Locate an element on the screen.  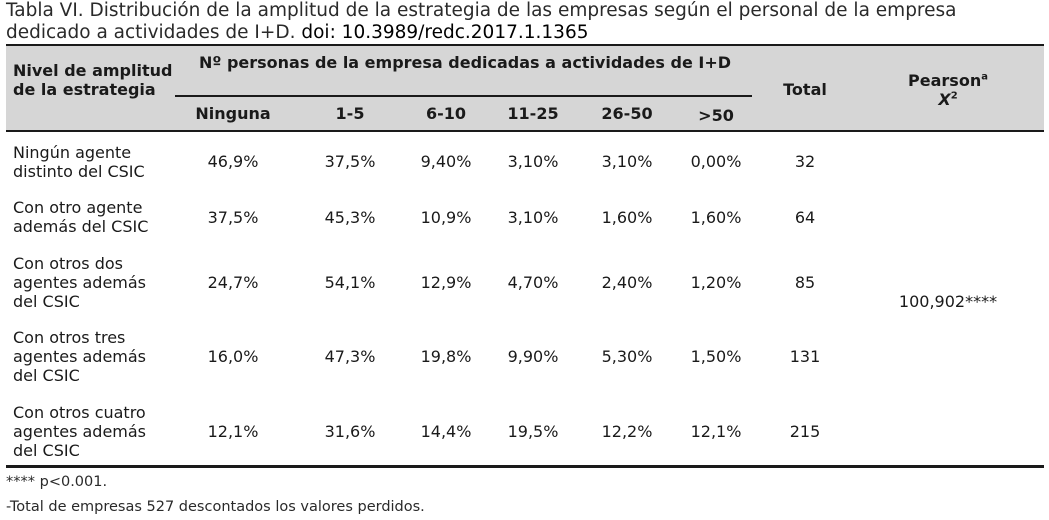
header-bottom-rule is located at coordinates (525, 131).